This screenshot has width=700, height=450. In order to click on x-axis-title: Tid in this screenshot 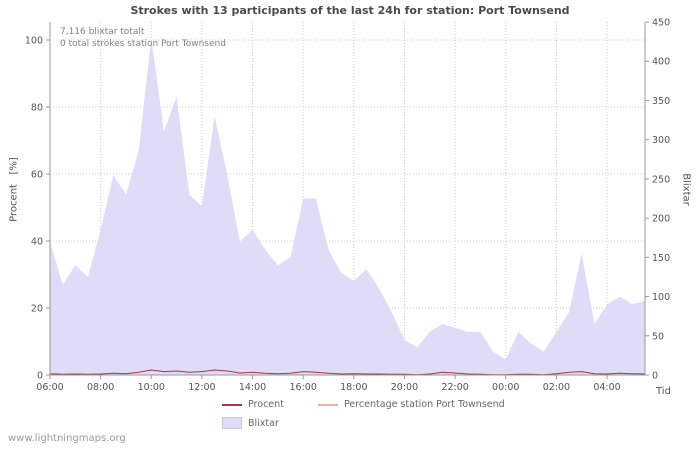, I will do `click(663, 391)`.